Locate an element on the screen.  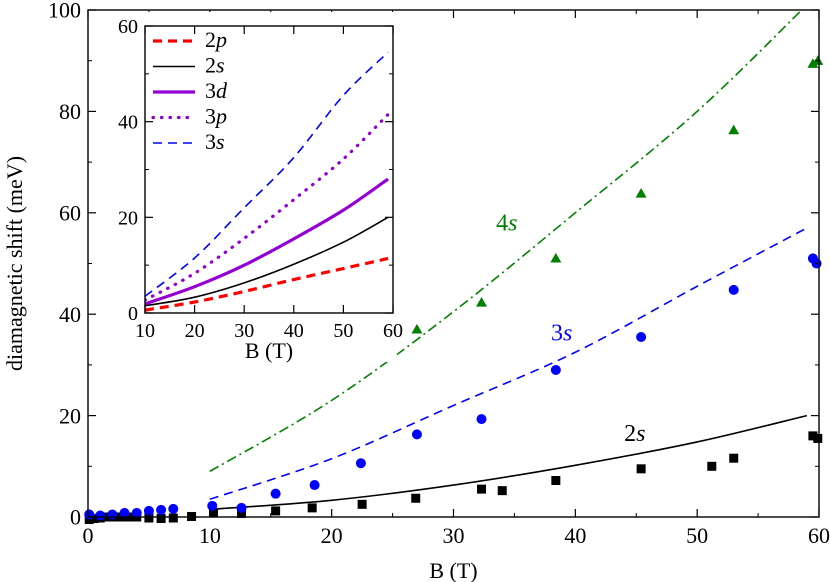
inset-x-tick-label: 60 is located at coordinates (393, 331).